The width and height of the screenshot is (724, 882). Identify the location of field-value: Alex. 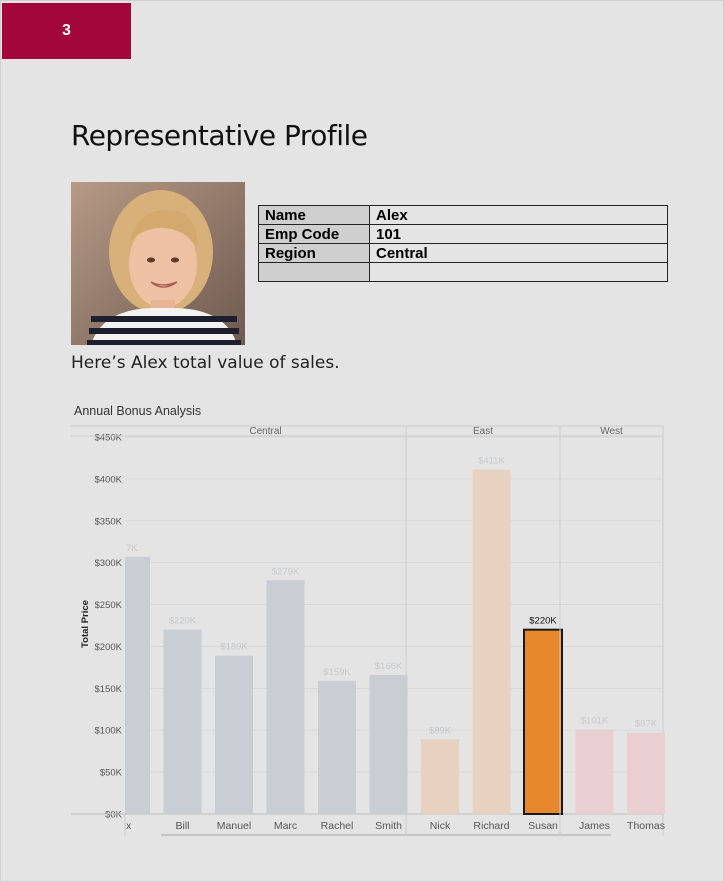
(518, 215).